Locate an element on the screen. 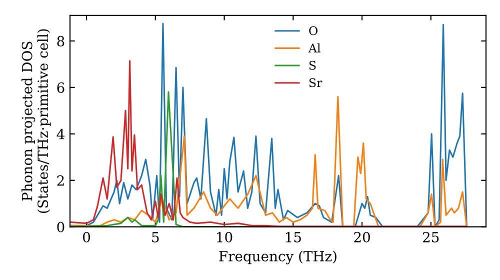  legend-label: Al is located at coordinates (314, 47).